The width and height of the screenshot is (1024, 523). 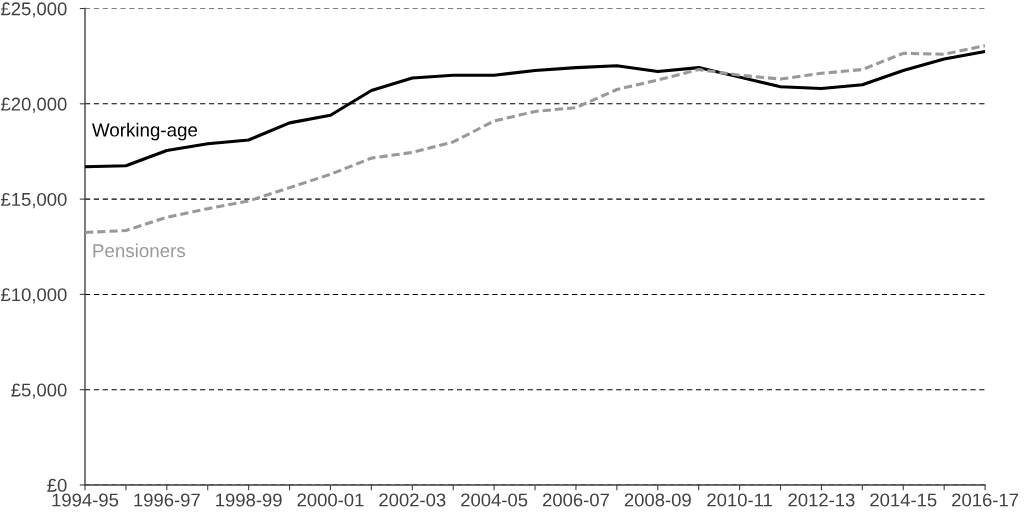 I want to click on x-tick-label: 2010-11, so click(x=739, y=500).